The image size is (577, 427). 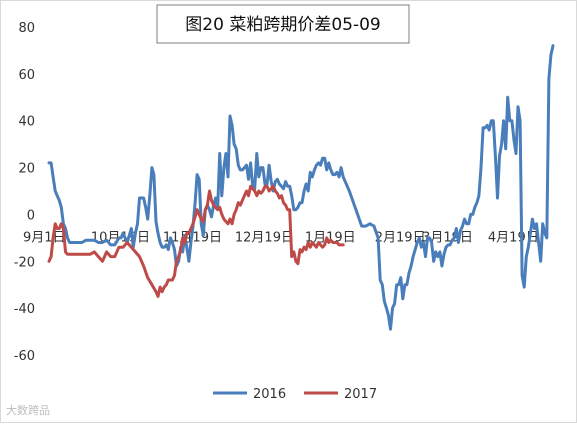 What do you see at coordinates (24, 356) in the screenshot?
I see `y-tick-label: -60` at bounding box center [24, 356].